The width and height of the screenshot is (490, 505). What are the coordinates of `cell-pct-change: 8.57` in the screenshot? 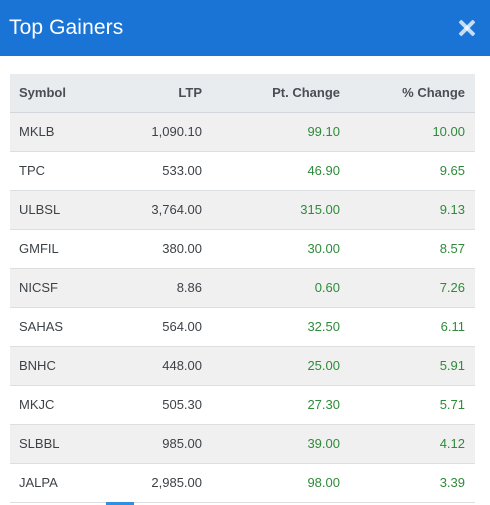 It's located at (409, 249).